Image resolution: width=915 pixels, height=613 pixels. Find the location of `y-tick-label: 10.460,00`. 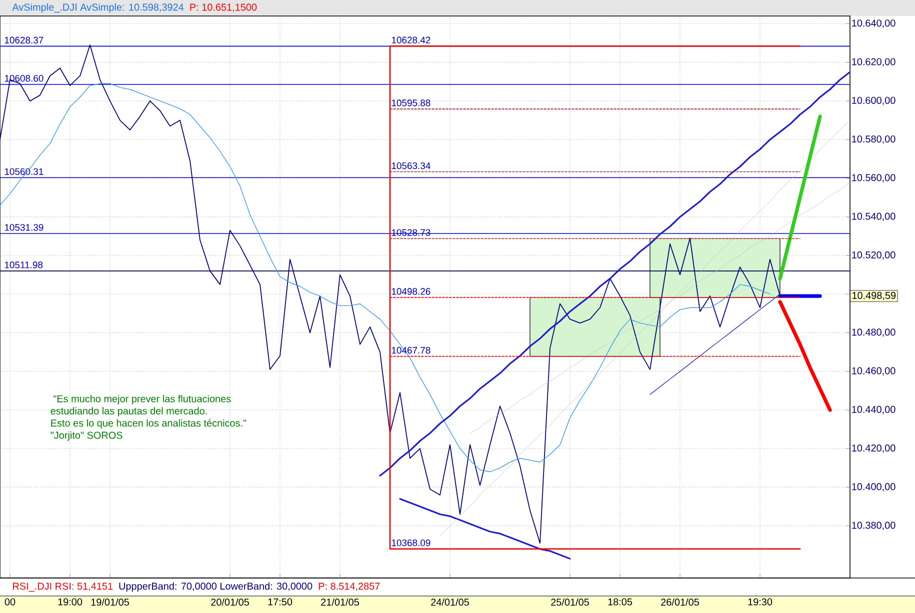

y-tick-label: 10.460,00 is located at coordinates (874, 371).